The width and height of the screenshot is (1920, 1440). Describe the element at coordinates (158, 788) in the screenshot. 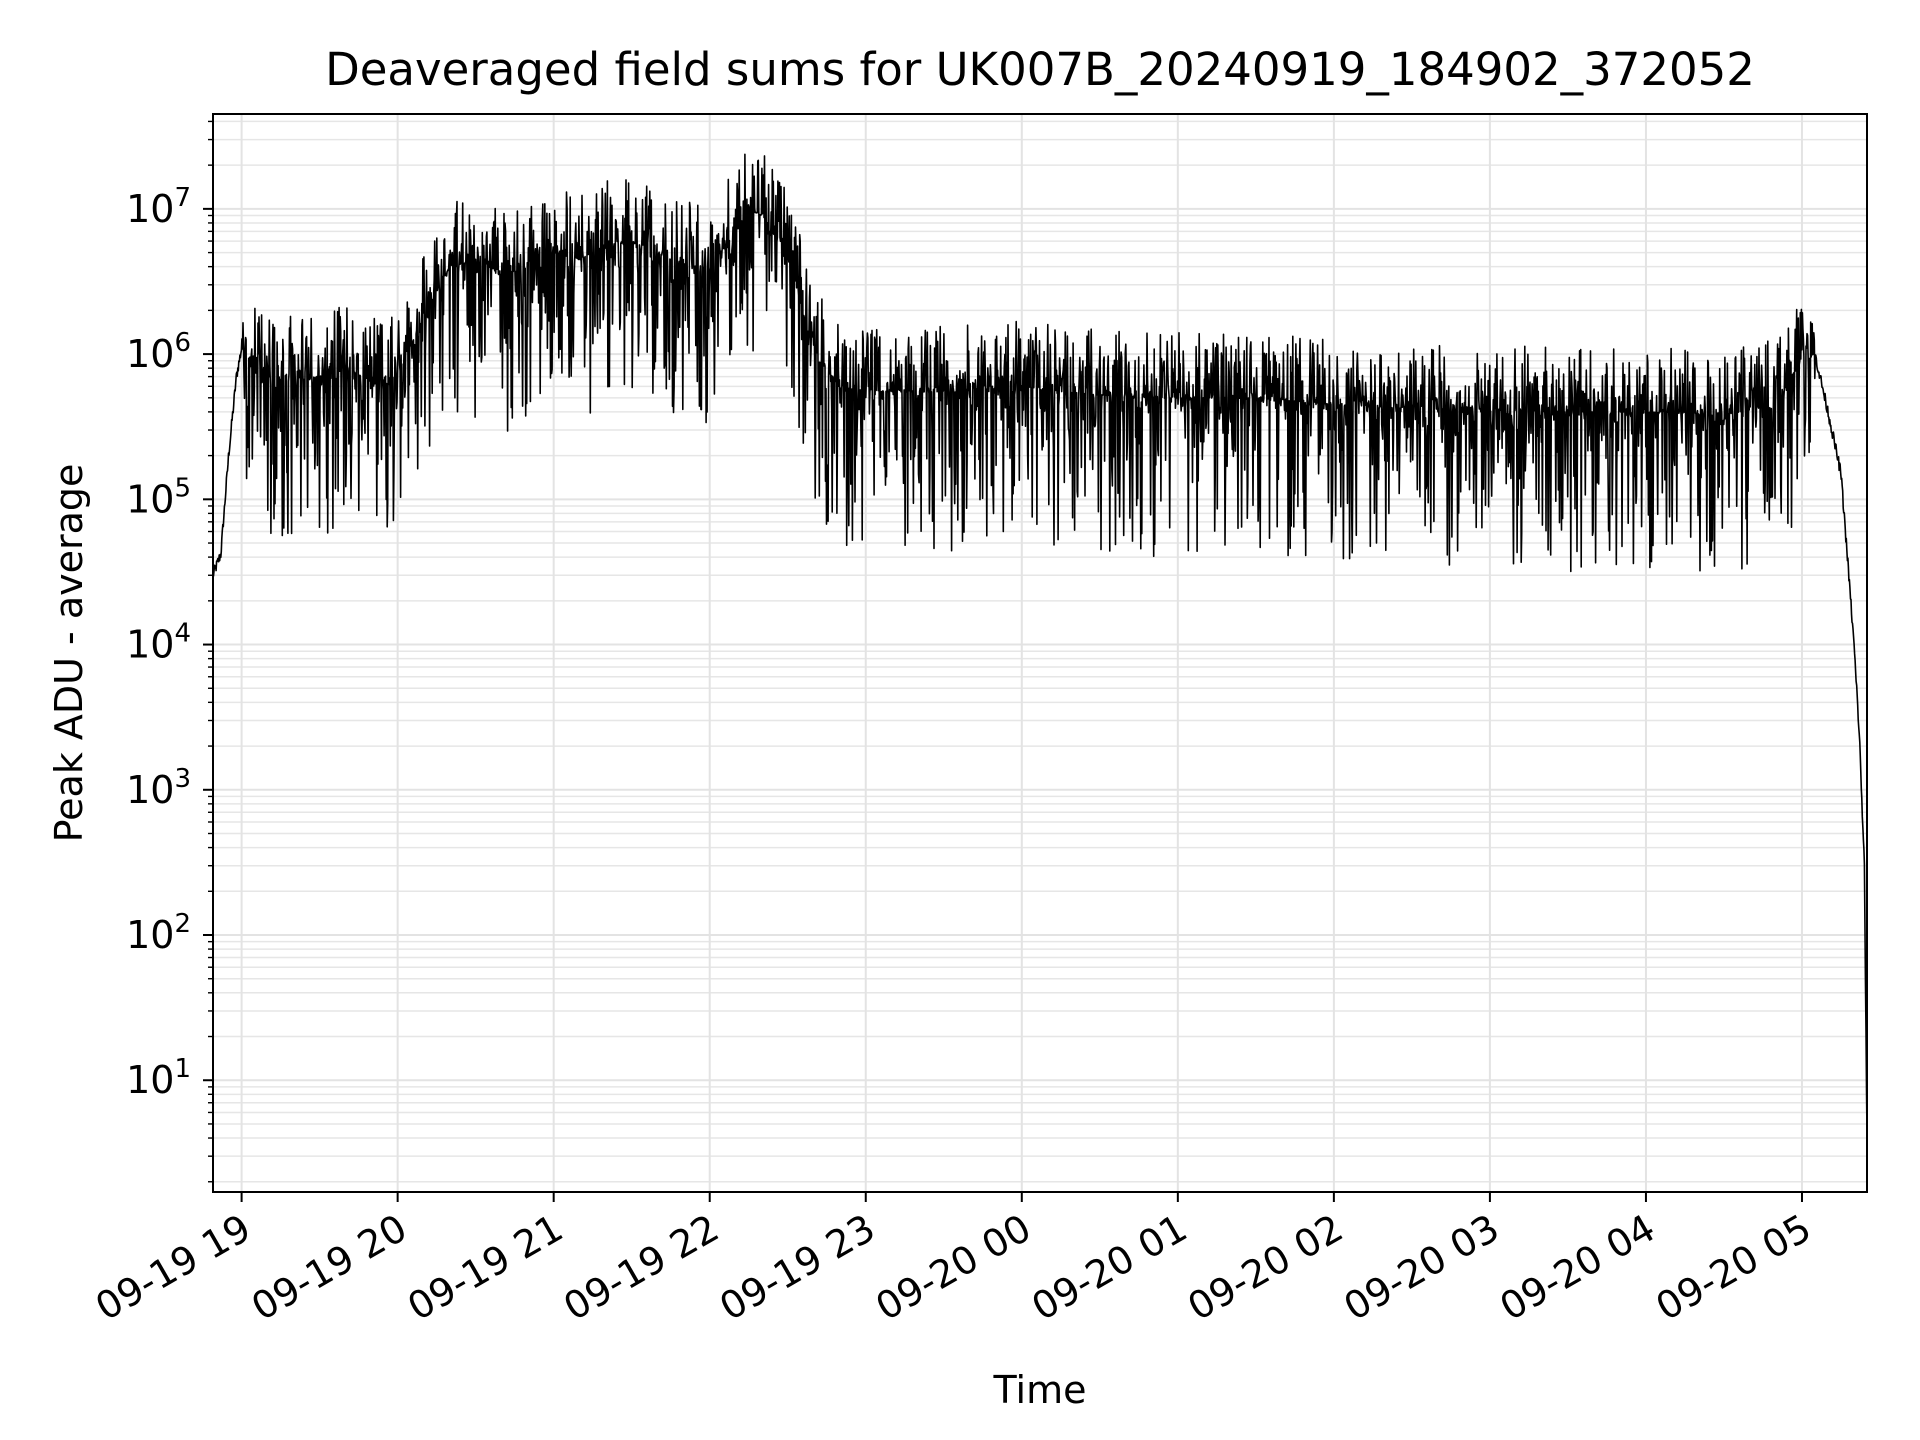

I see `y-tick-label: 103` at that location.